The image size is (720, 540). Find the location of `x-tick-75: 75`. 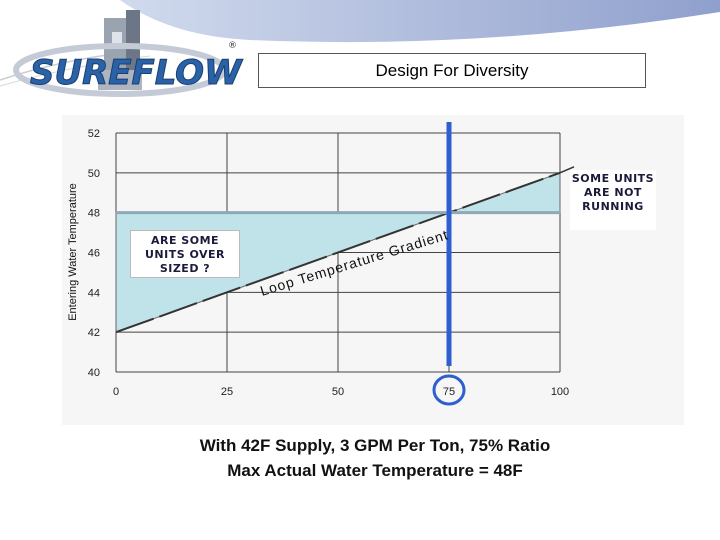

x-tick-75: 75 is located at coordinates (449, 392).